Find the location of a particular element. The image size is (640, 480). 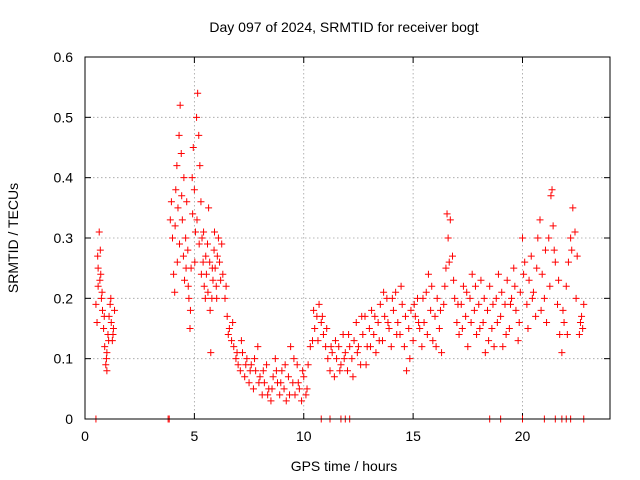

y-tick-label: 0.4 is located at coordinates (64, 178).